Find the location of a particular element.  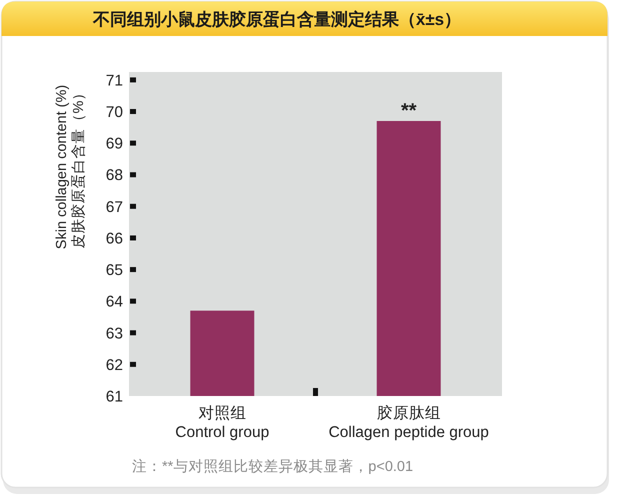

title: 不同组别小鼠皮肤胶原蛋白含量测定结果（x̄±s） is located at coordinates (277, 19).